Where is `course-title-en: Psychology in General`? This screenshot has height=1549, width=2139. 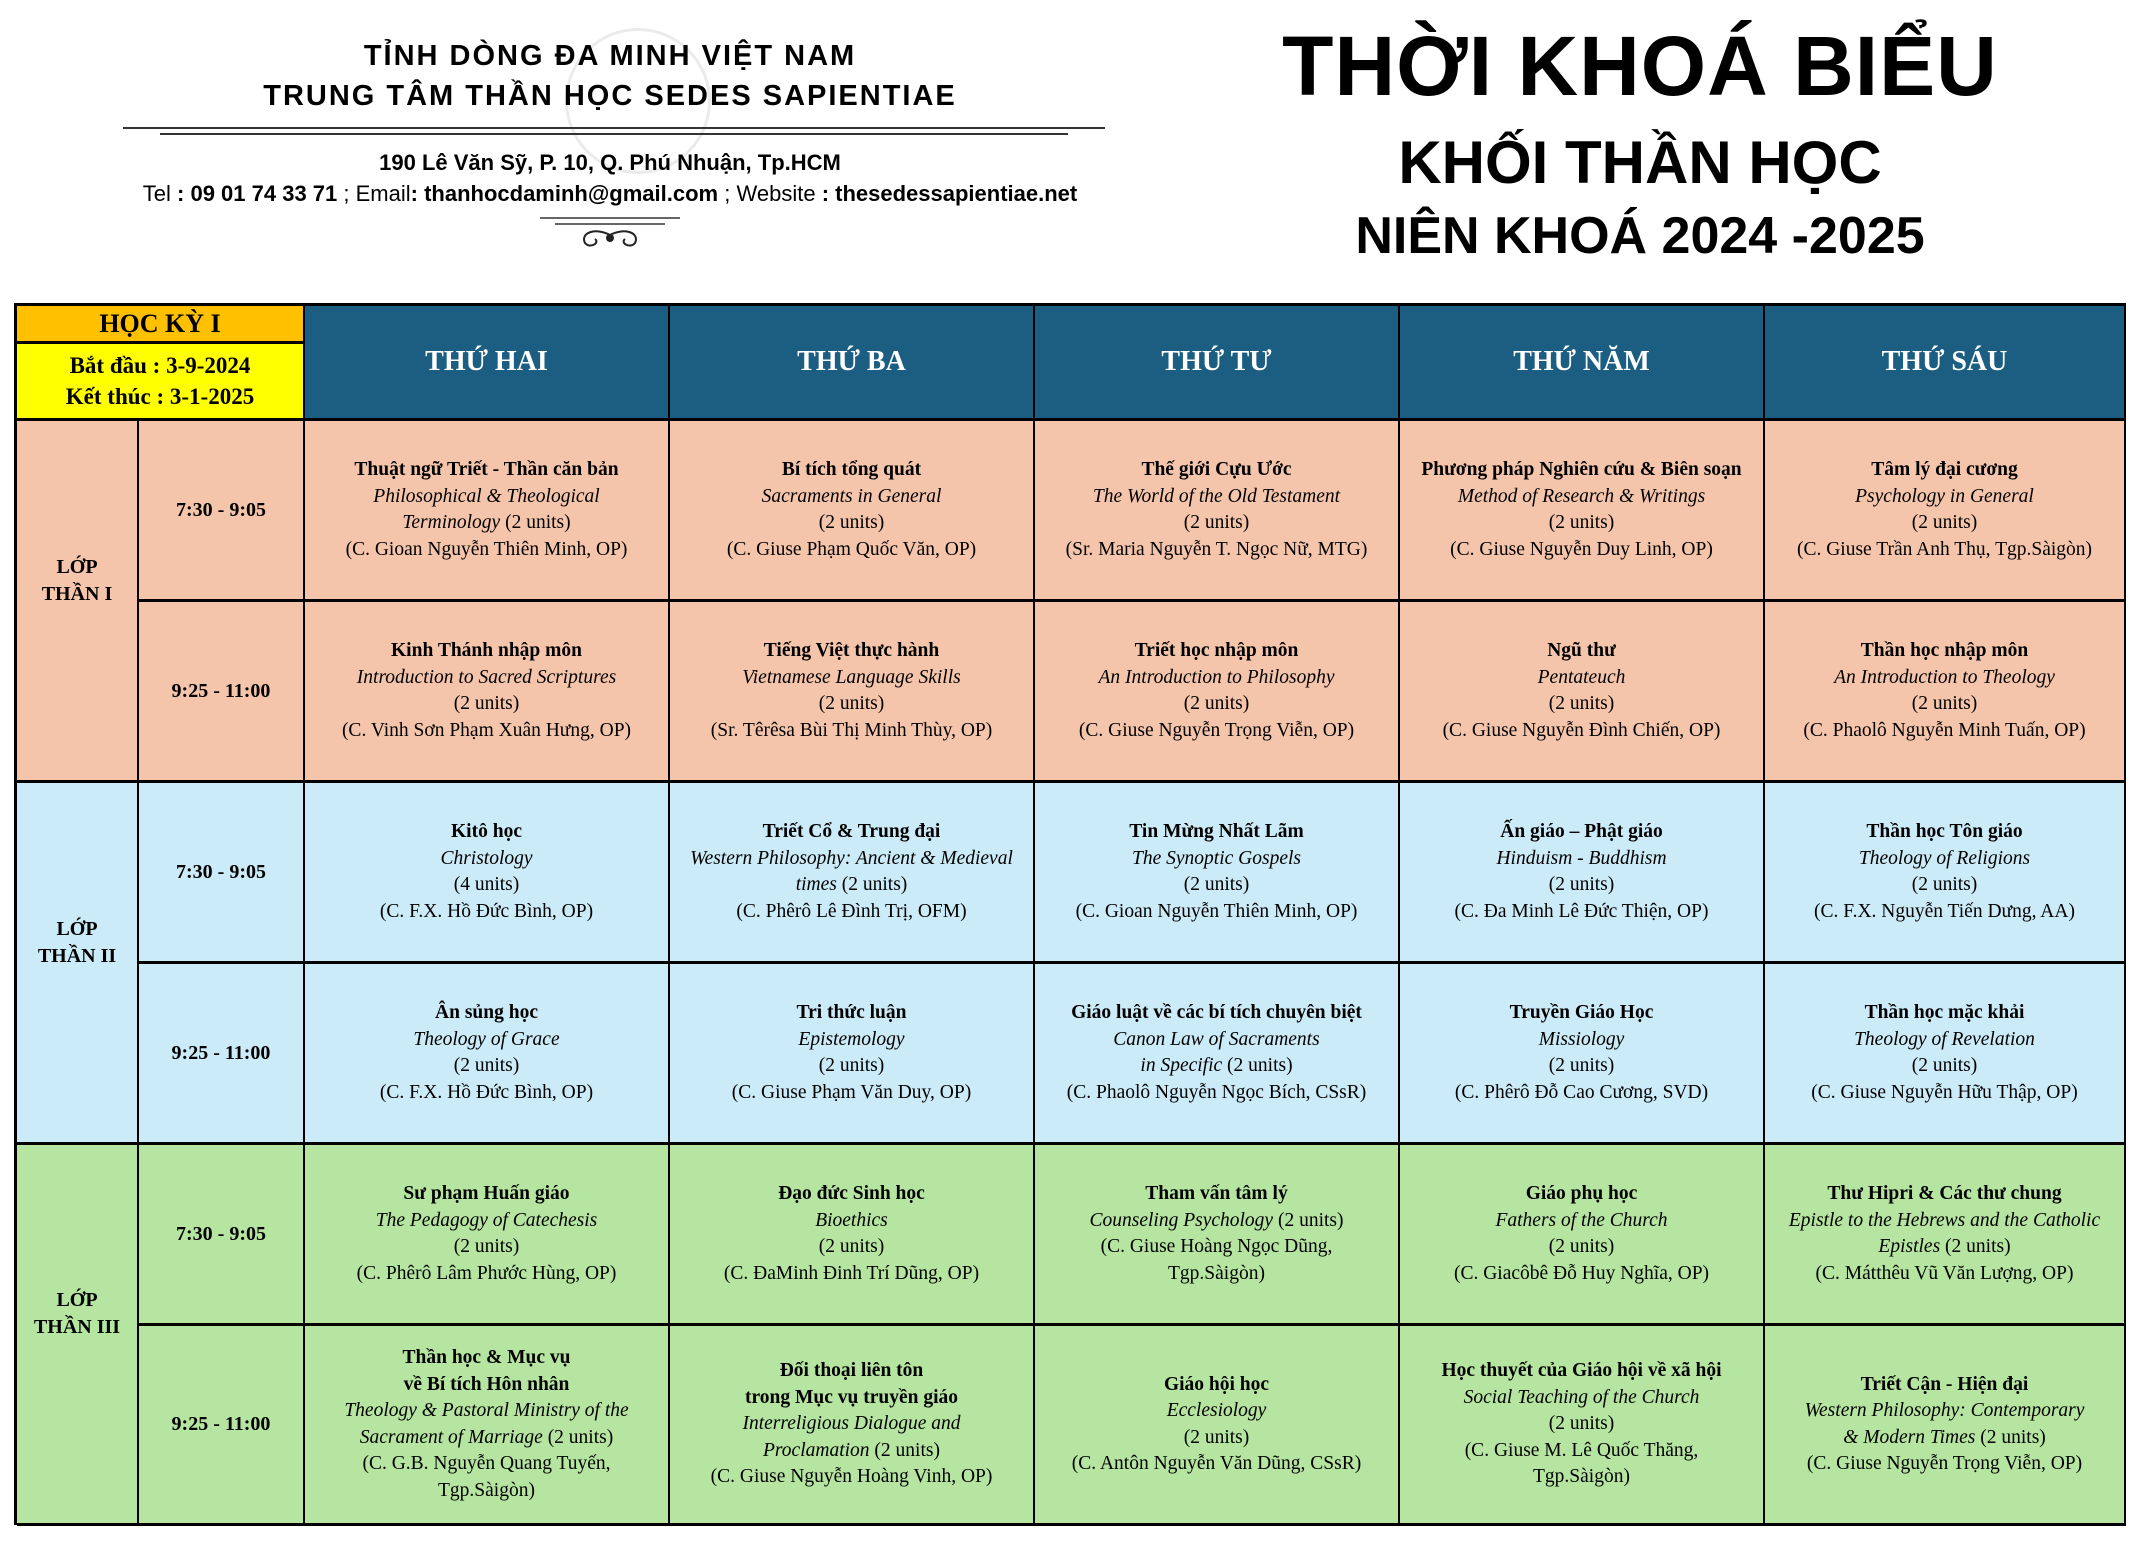
course-title-en: Psychology in General is located at coordinates (1944, 496).